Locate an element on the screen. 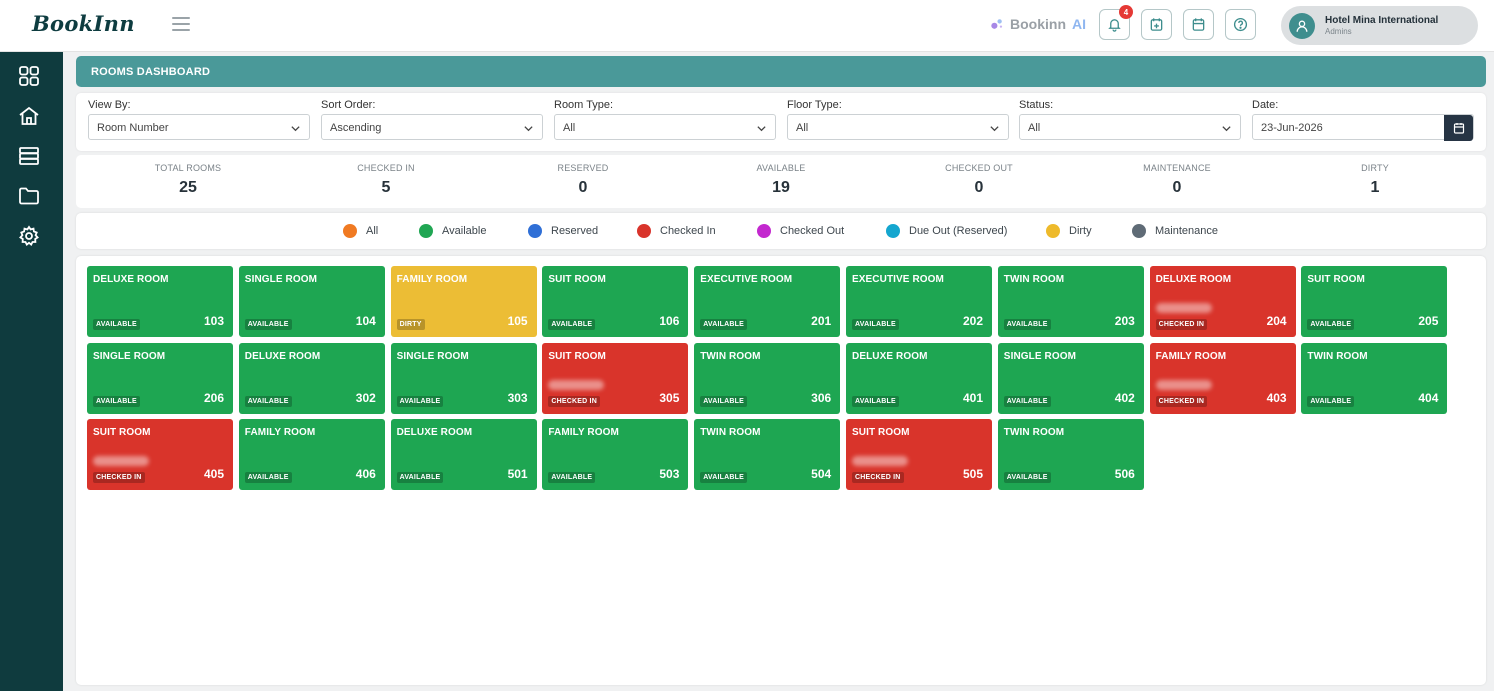 Image resolution: width=1494 pixels, height=691 pixels. stat-reserved: RESERVED 0 is located at coordinates (583, 180).